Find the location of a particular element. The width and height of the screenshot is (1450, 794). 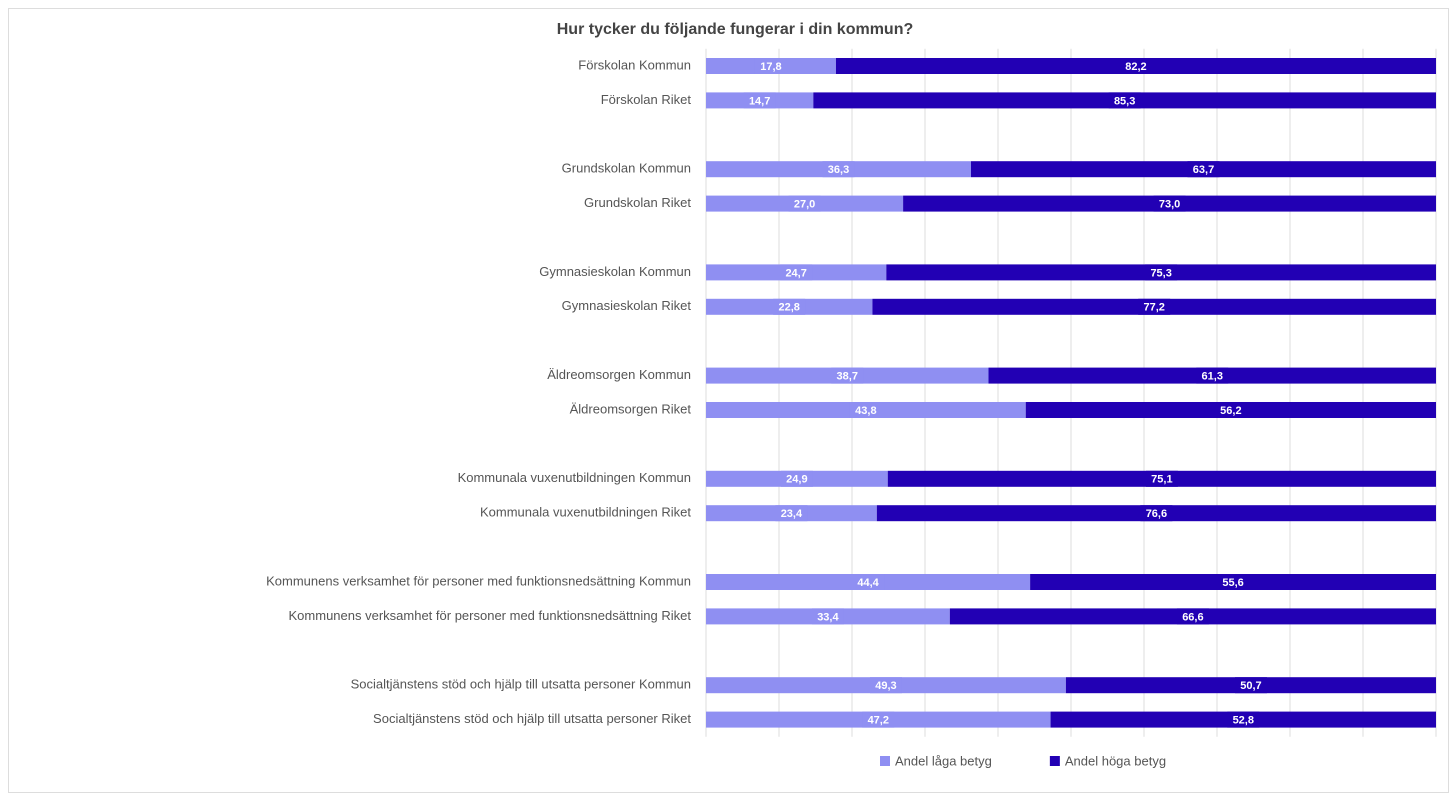

value-label: 14,7 is located at coordinates (759, 101).